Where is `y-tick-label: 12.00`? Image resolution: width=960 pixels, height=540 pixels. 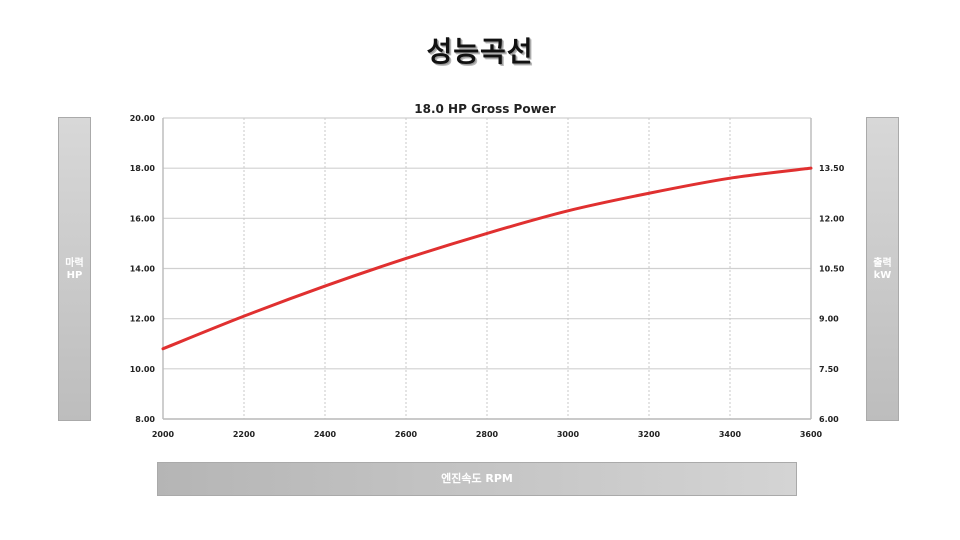 y-tick-label: 12.00 is located at coordinates (143, 319).